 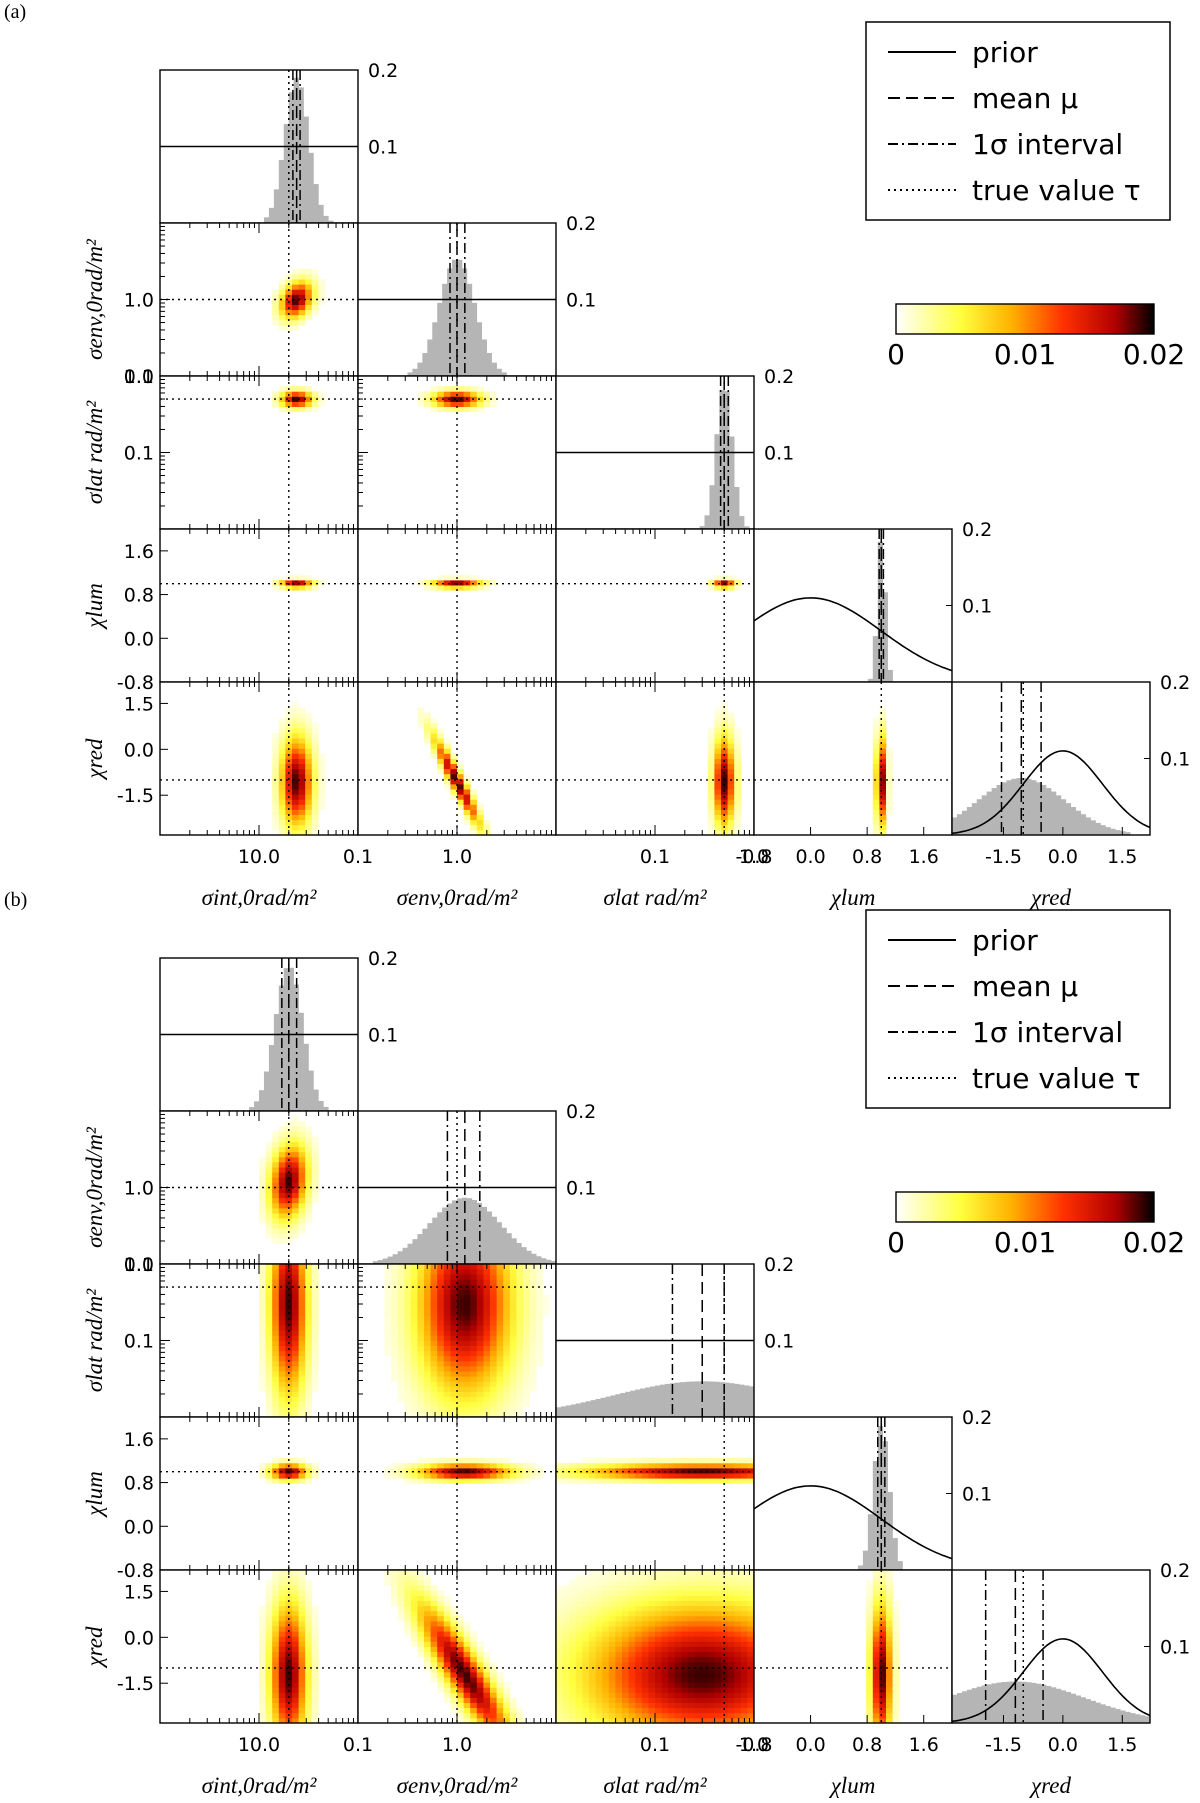 I want to click on x-tick-label: 0.8, so click(x=867, y=1745).